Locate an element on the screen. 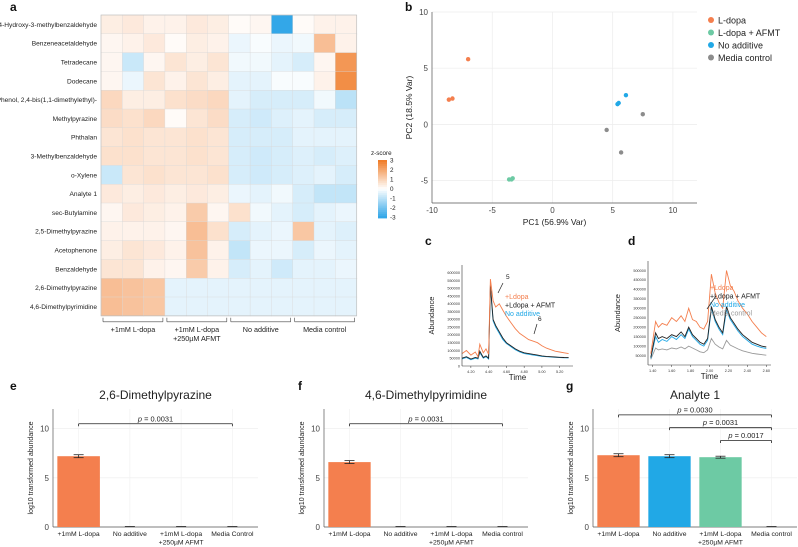 The image size is (798, 547). bar is located at coordinates (669, 491).